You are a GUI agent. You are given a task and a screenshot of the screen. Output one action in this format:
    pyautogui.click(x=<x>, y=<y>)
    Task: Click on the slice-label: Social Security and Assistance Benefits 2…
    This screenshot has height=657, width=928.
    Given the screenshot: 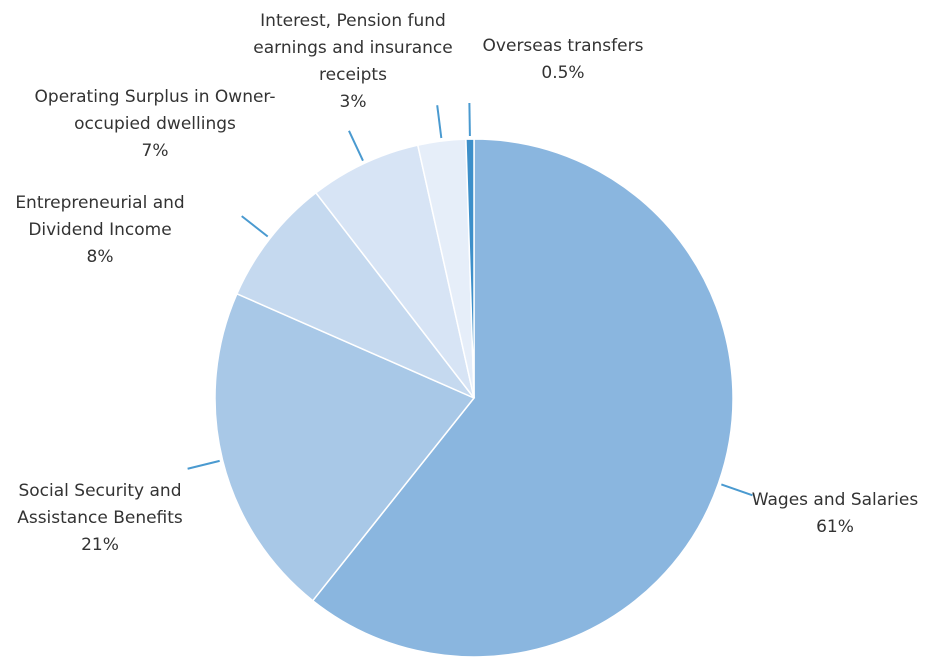 What is the action you would take?
    pyautogui.click(x=100, y=518)
    